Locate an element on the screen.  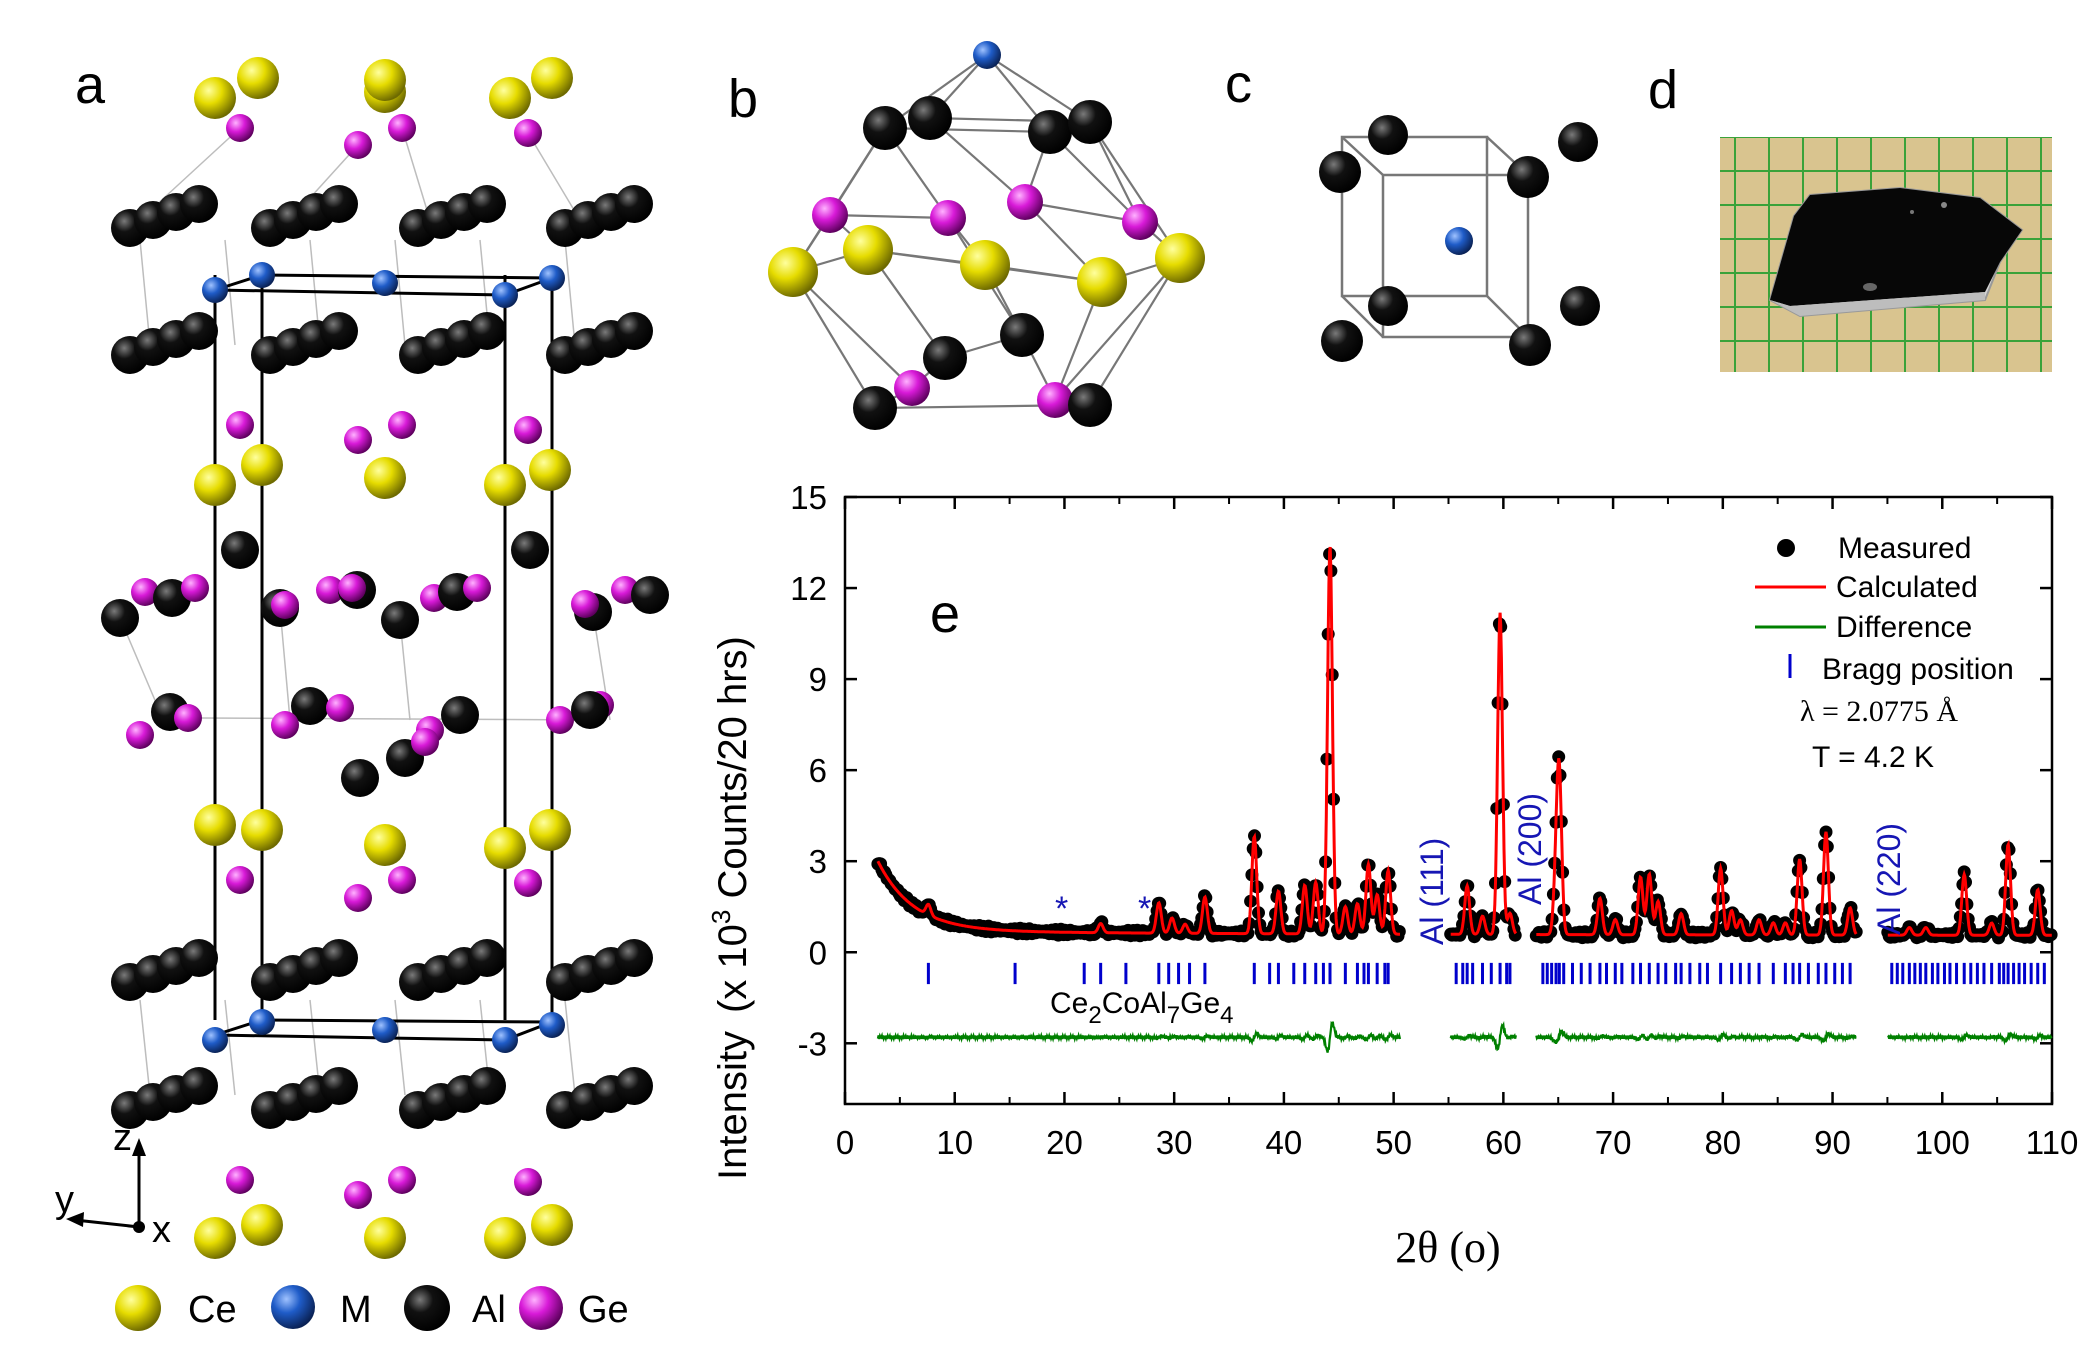
wavelength-symbol: λ is located at coordinates (1807, 711).